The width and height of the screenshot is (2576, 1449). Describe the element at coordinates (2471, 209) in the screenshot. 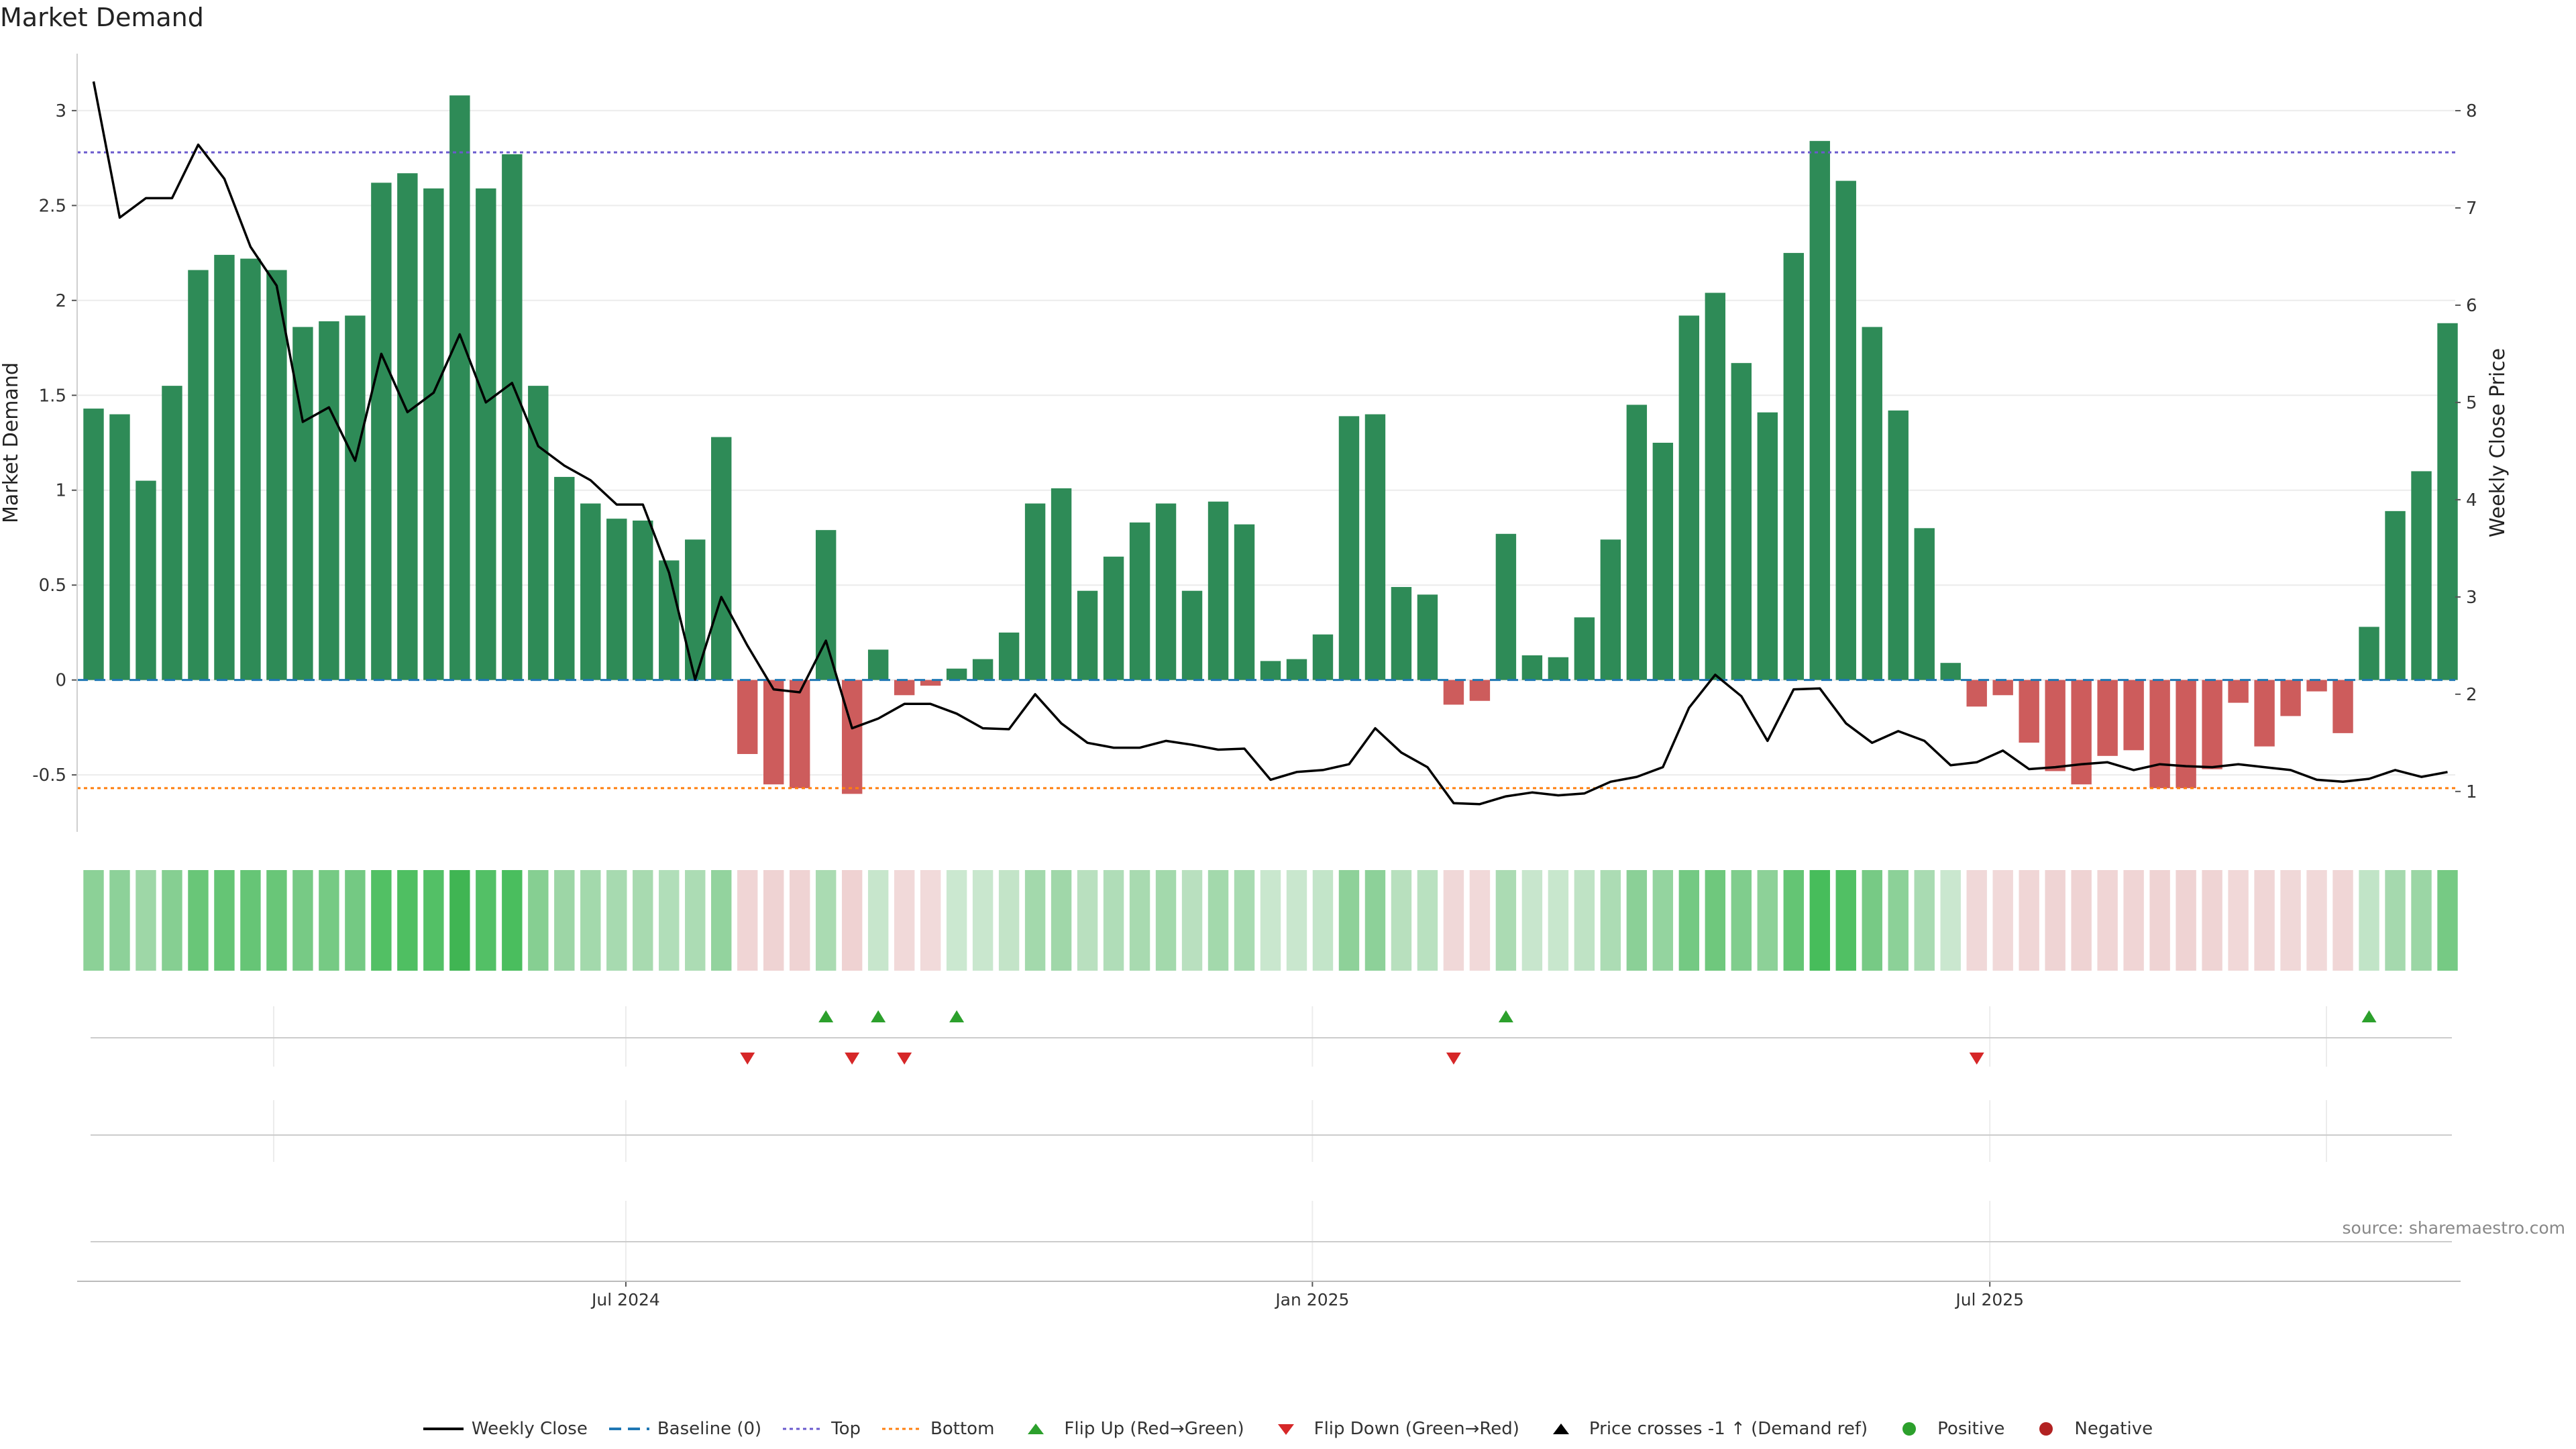

I see `y2-tick-label: 7` at that location.